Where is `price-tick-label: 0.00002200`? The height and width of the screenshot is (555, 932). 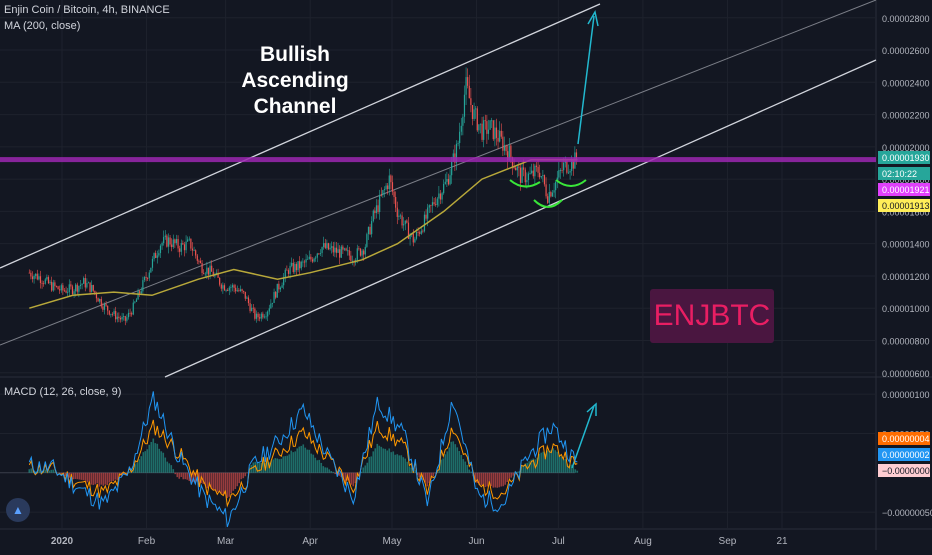 price-tick-label: 0.00002200 is located at coordinates (906, 116).